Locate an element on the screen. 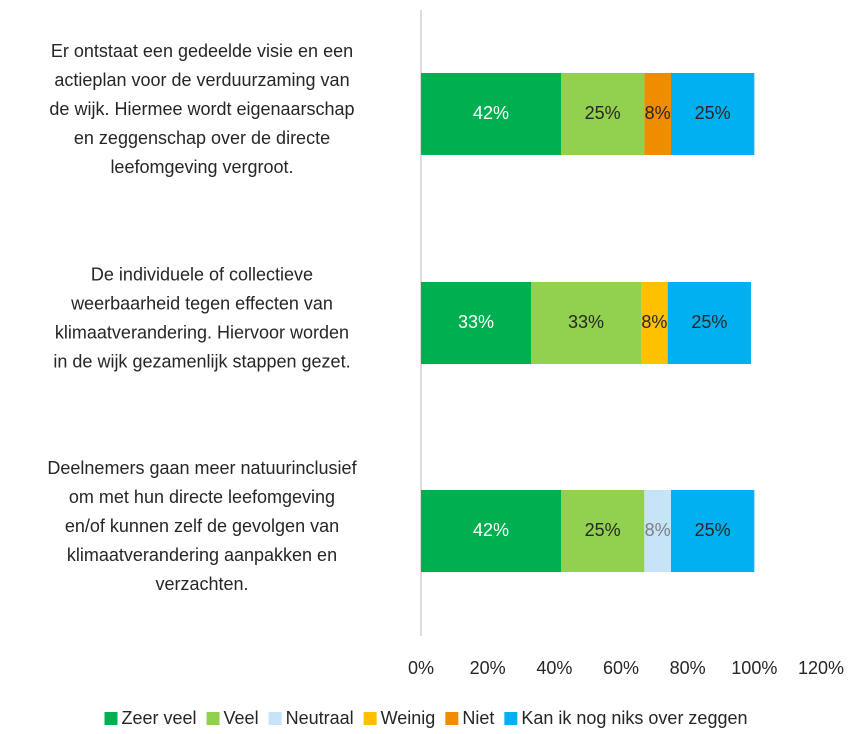 This screenshot has height=734, width=852. x-tick-label: 0% is located at coordinates (421, 668).